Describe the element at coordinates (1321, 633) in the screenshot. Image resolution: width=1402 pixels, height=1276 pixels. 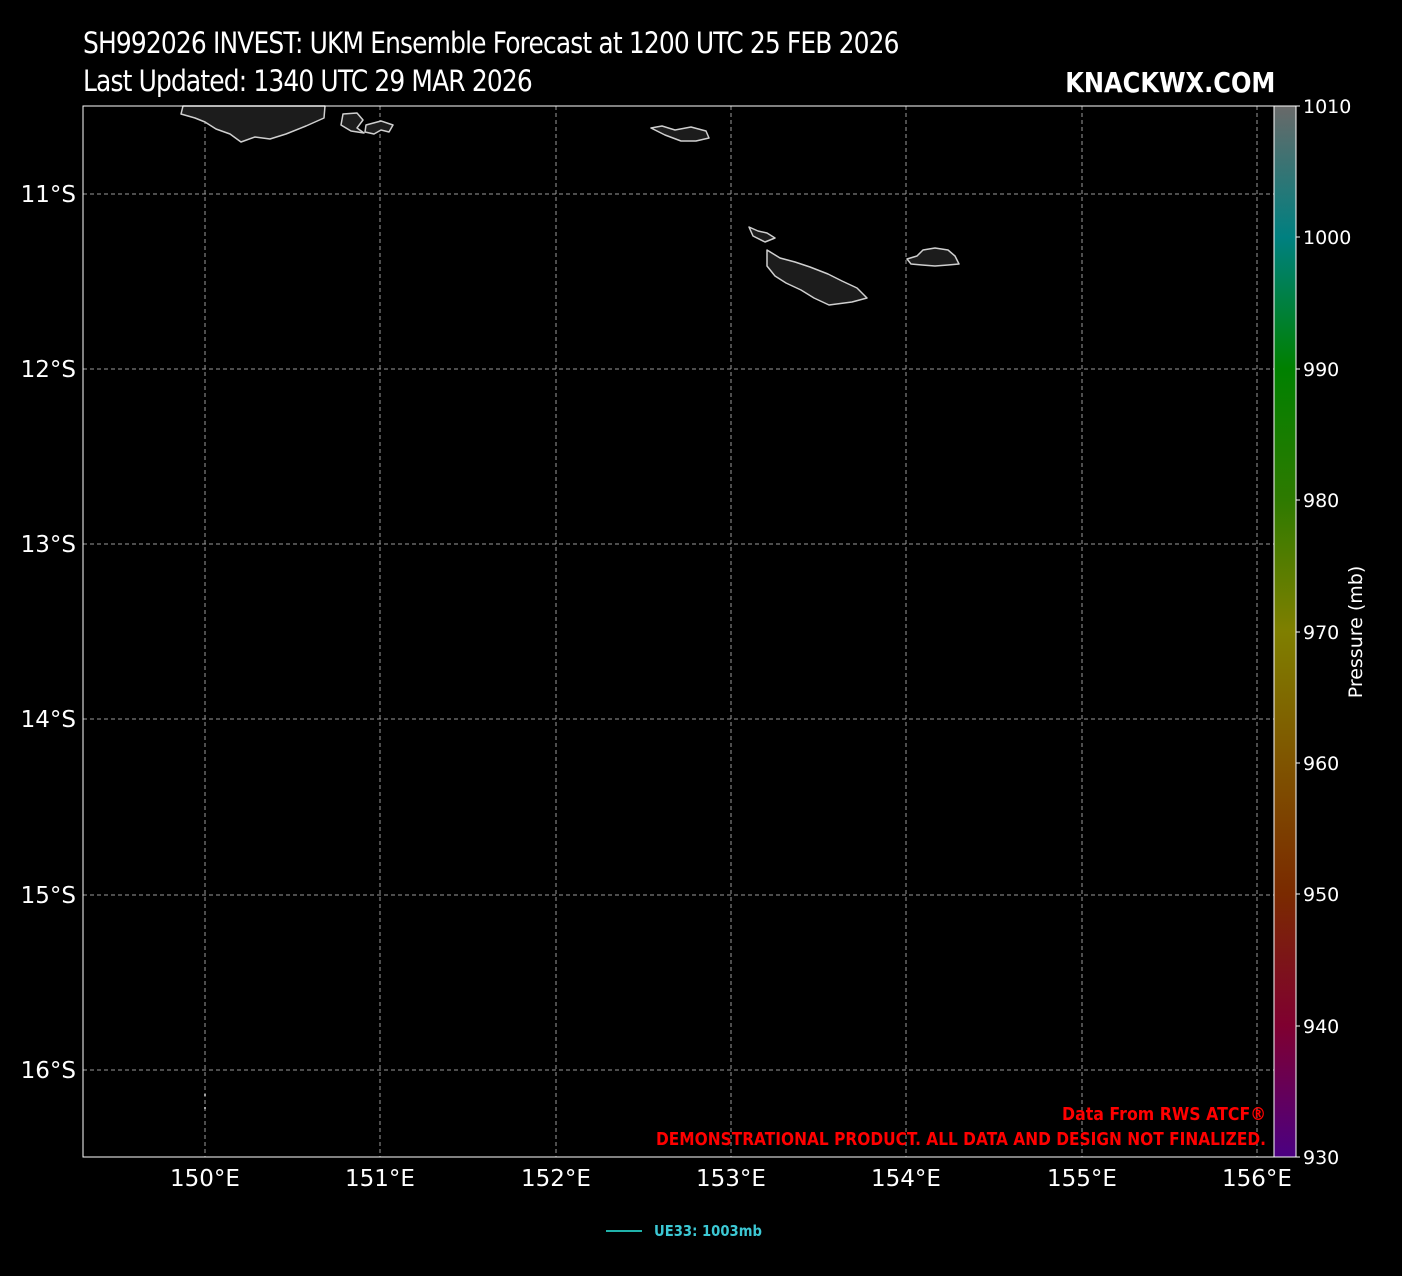
I see `cb-tick-970: 970` at that location.